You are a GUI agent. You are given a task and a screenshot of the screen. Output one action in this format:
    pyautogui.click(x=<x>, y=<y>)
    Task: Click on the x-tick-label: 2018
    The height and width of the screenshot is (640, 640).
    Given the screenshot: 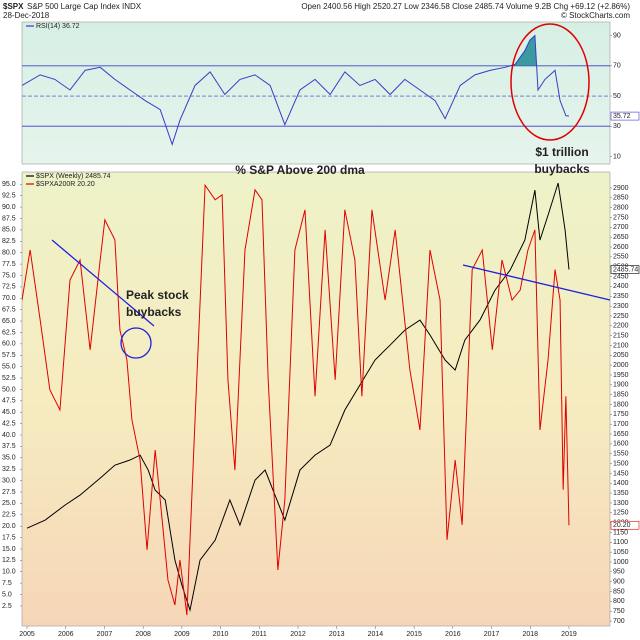 What is the action you would take?
    pyautogui.click(x=530, y=634)
    